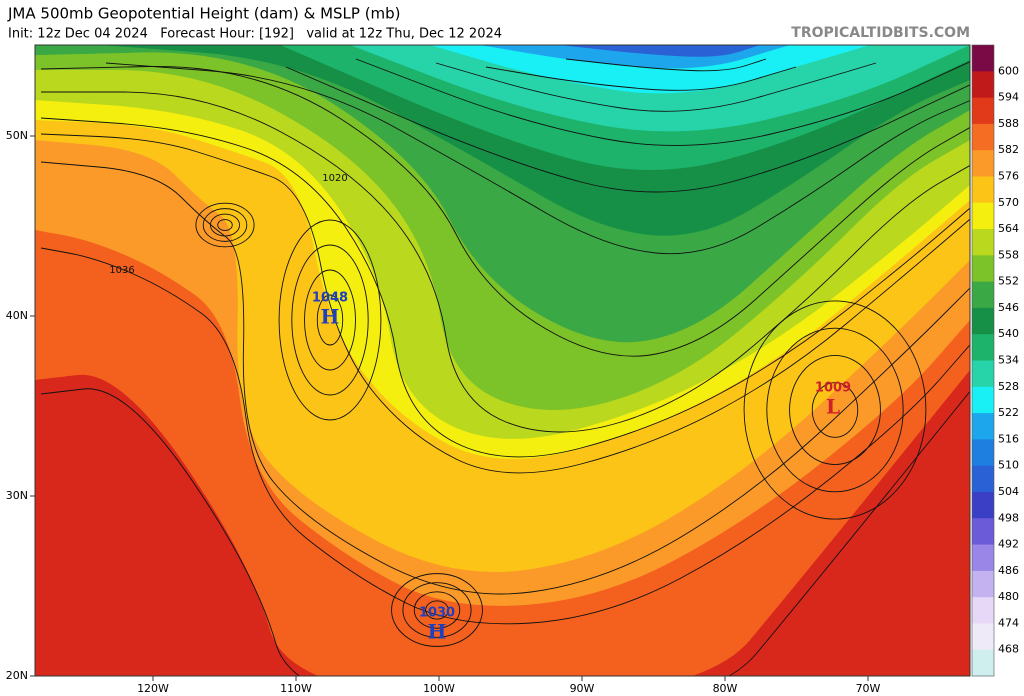 The width and height of the screenshot is (1024, 696). Describe the element at coordinates (1008, 386) in the screenshot. I see `colorbar-label: 528` at that location.